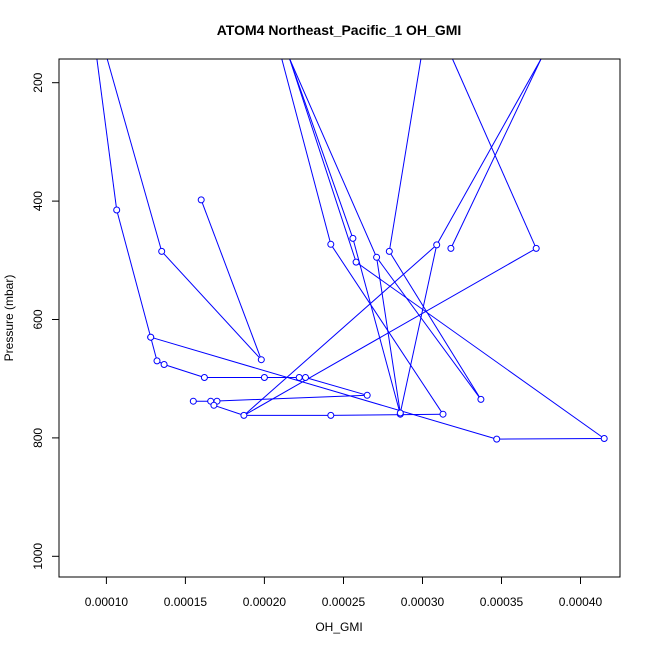  Describe the element at coordinates (38, 82) in the screenshot. I see `y-tick-label: 200` at that location.